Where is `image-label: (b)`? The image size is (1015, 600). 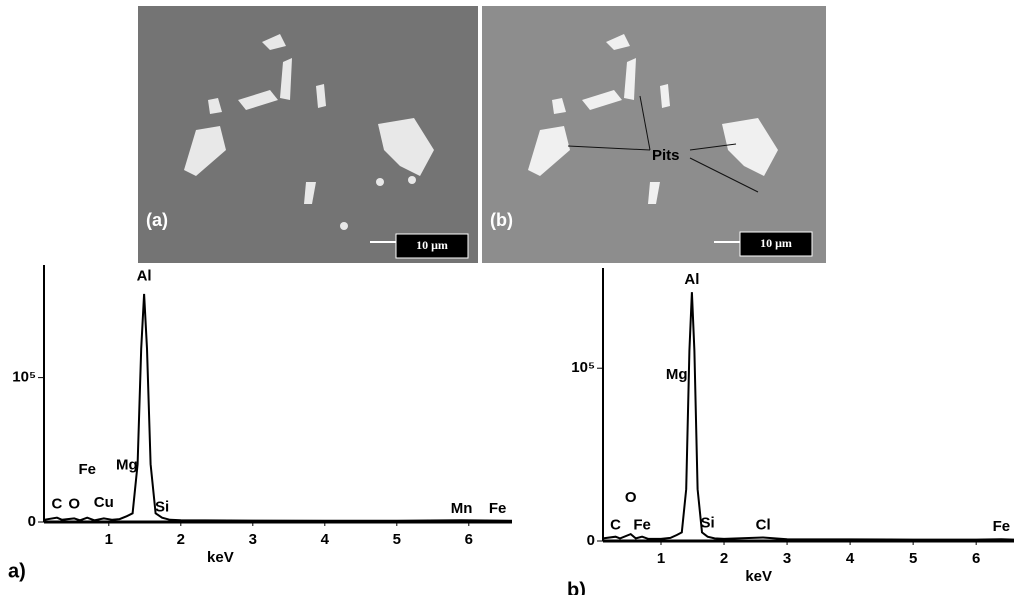
image-label: (b) is located at coordinates (501, 220).